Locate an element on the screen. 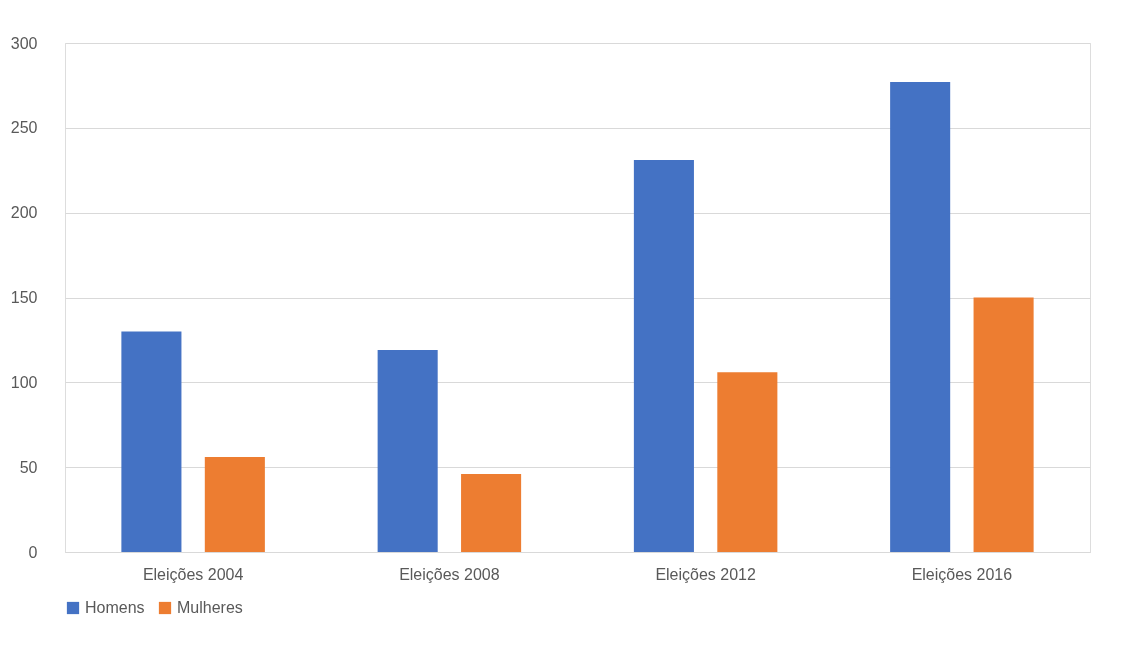 The image size is (1131, 666). y-tick-label: 250 is located at coordinates (24, 128).